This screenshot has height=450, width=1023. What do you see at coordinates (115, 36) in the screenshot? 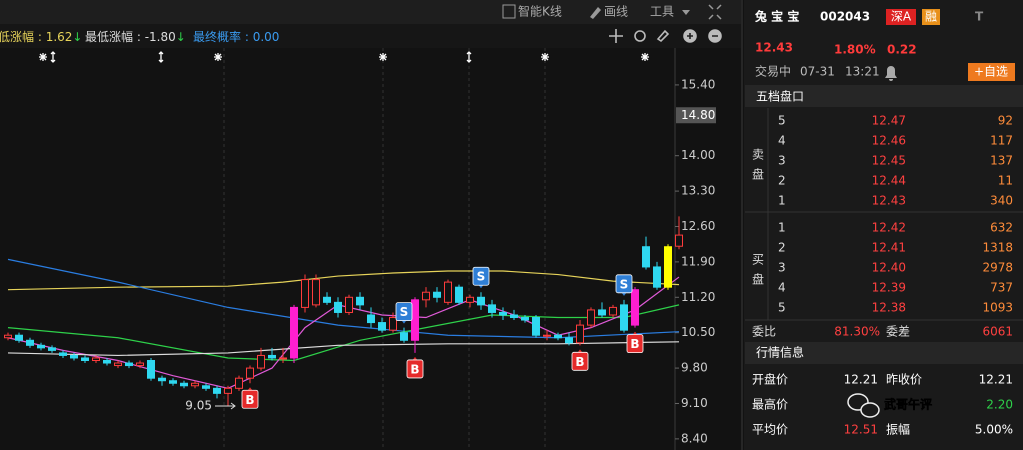
I see `stat-label: 最低涨幅 :` at bounding box center [115, 36].